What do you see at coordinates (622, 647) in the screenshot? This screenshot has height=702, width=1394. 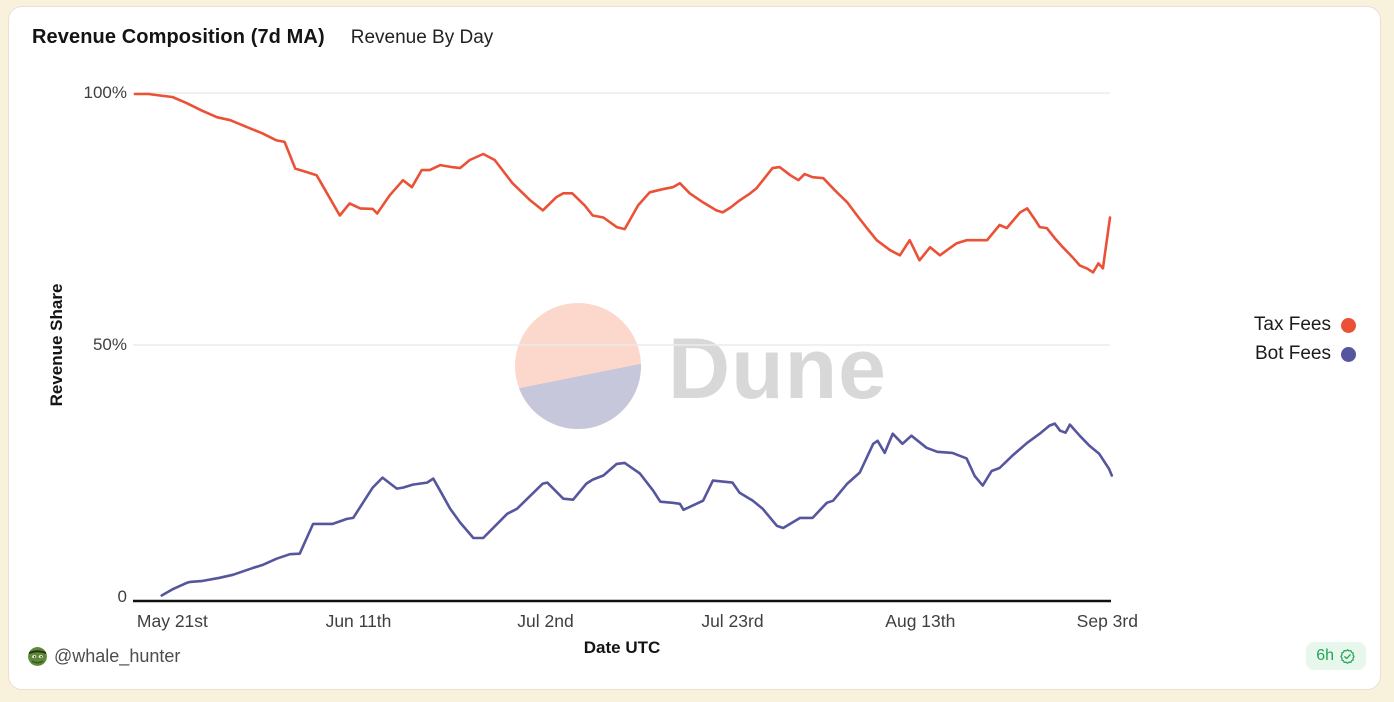 I see `x-axis-title: Date UTC` at bounding box center [622, 647].